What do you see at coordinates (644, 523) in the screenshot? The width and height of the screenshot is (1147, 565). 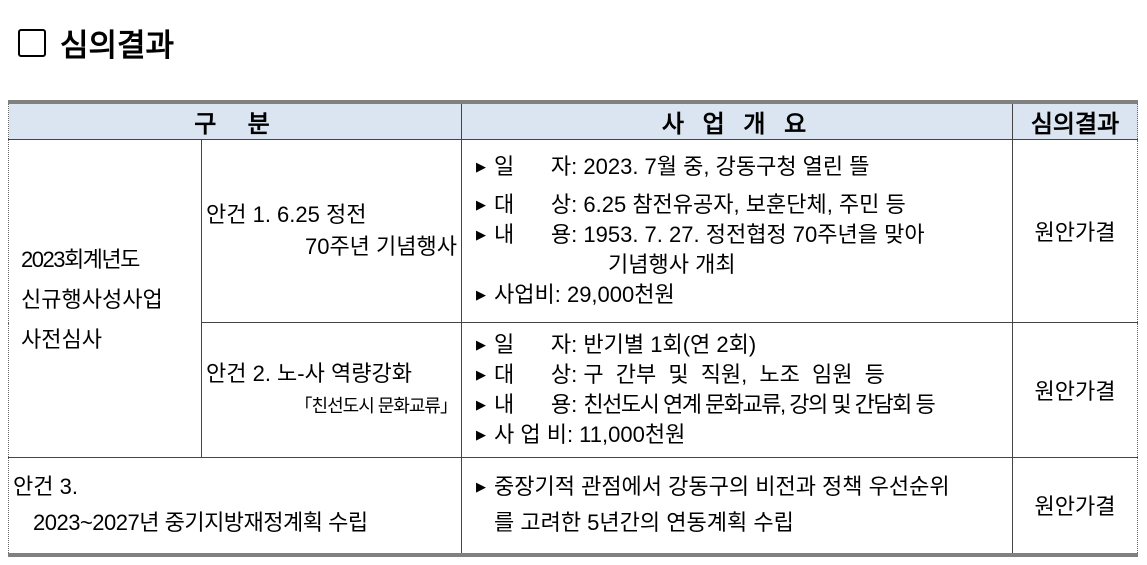 I see `detail-continuation: 를 고려한 5년간의 연동계획 수립` at bounding box center [644, 523].